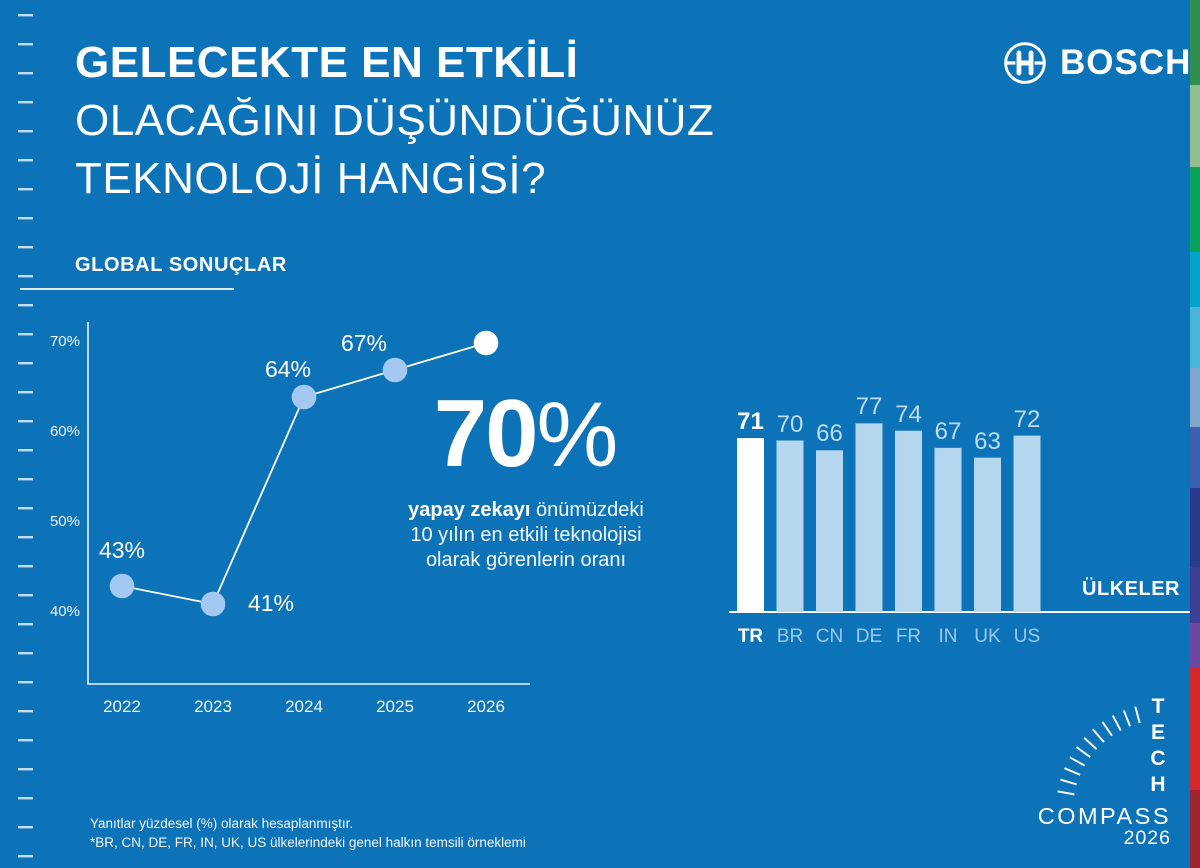  What do you see at coordinates (486, 706) in the screenshot?
I see `x-axis-year-label: 2026` at bounding box center [486, 706].